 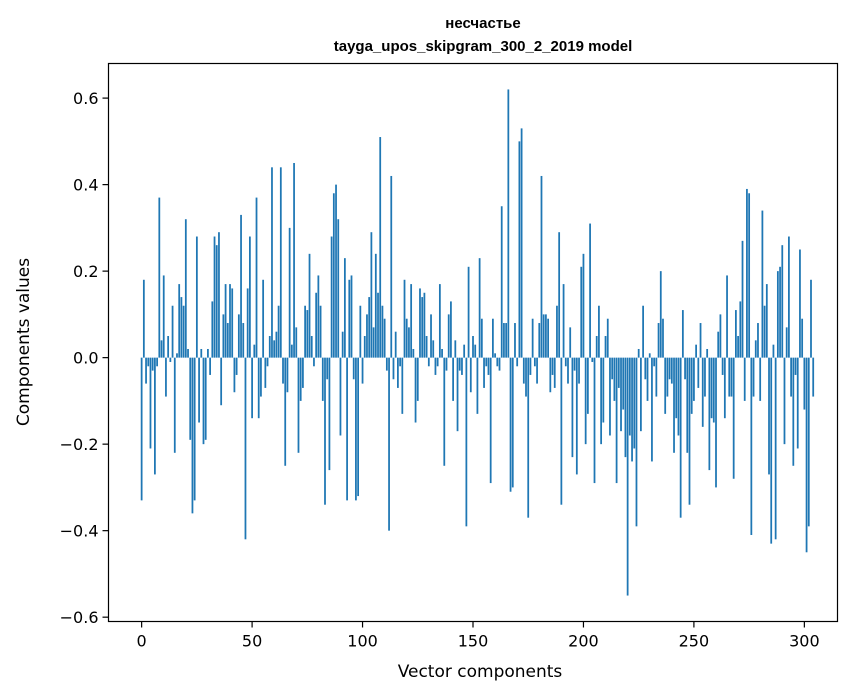 What do you see at coordinates (482, 23) in the screenshot?
I see `chart-title: несчастье` at bounding box center [482, 23].